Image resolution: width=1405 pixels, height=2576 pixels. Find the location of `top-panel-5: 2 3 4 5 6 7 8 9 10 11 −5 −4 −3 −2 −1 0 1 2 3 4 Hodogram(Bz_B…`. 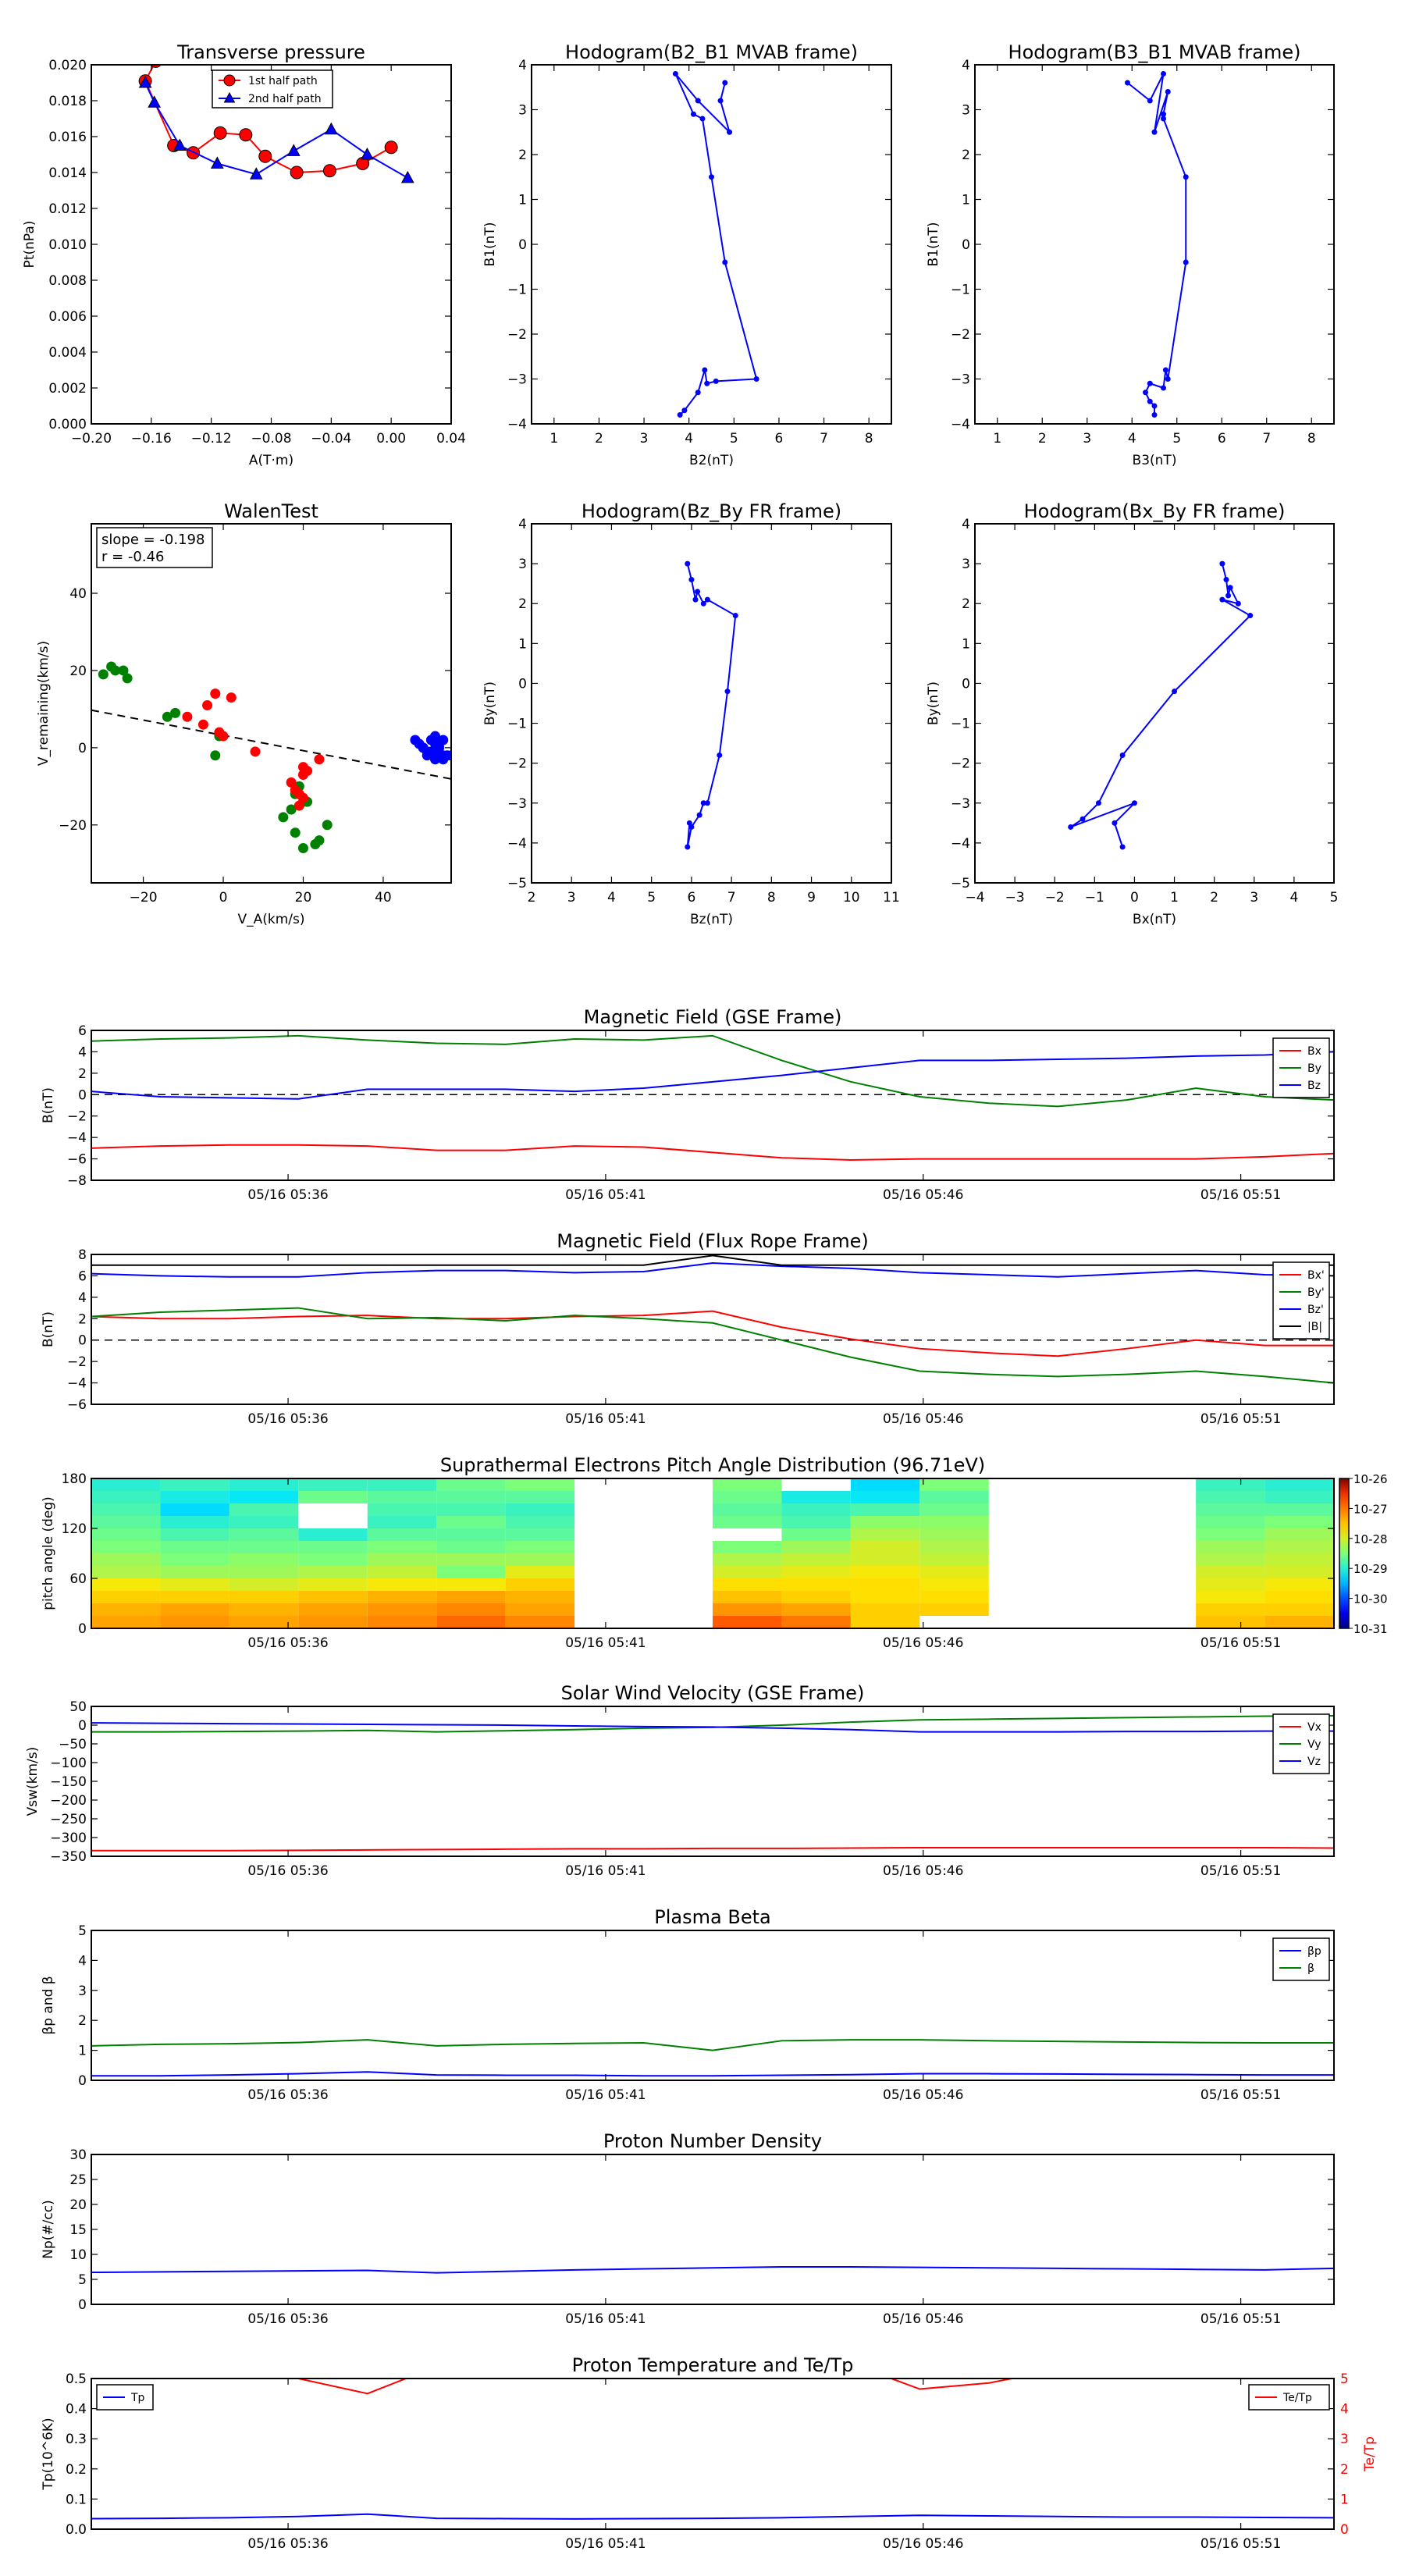

top-panel-5: 2 3 4 5 6 7 8 9 10 11 −5 −4 −3 −2 −1 0 1 2 3 4 Hodogram(Bz_B… is located at coordinates (691, 713).